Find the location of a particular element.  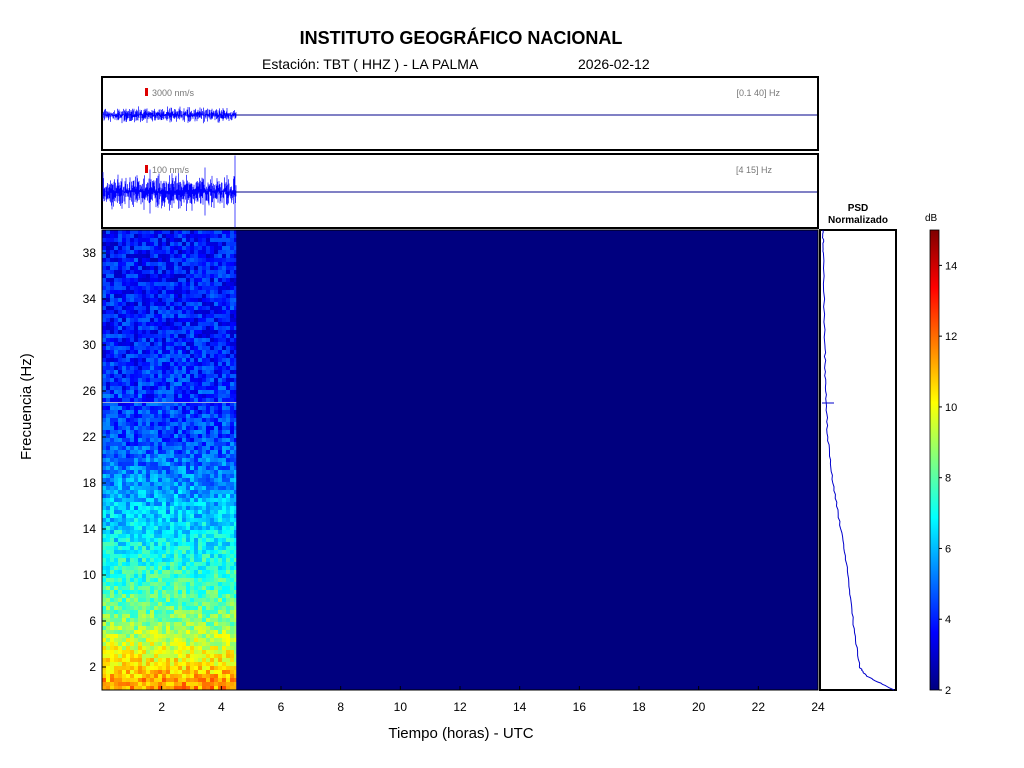

x-tick-label: 10 is located at coordinates (401, 707).